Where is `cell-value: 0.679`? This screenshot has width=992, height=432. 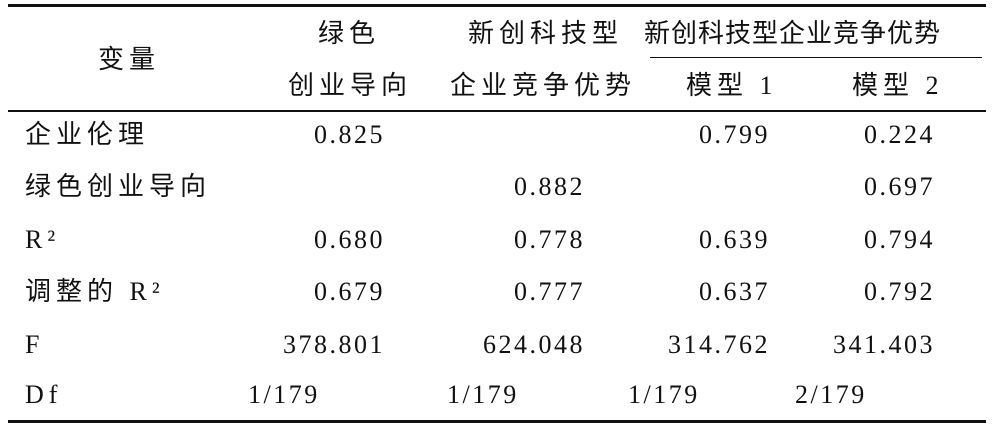 cell-value: 0.679 is located at coordinates (349, 291).